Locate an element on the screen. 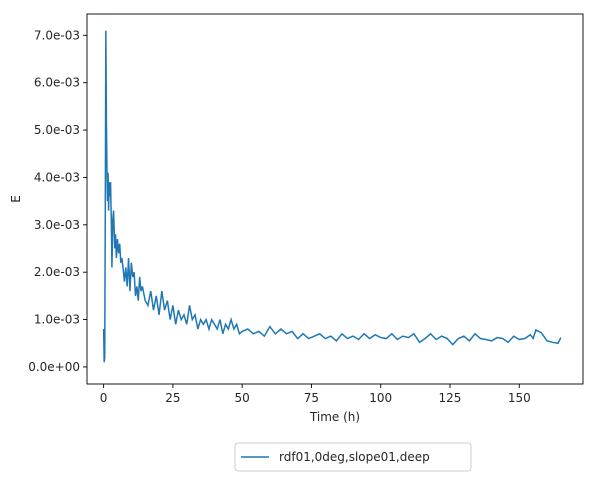 This screenshot has height=480, width=608. x-axis-label: Time (h) is located at coordinates (334, 417).